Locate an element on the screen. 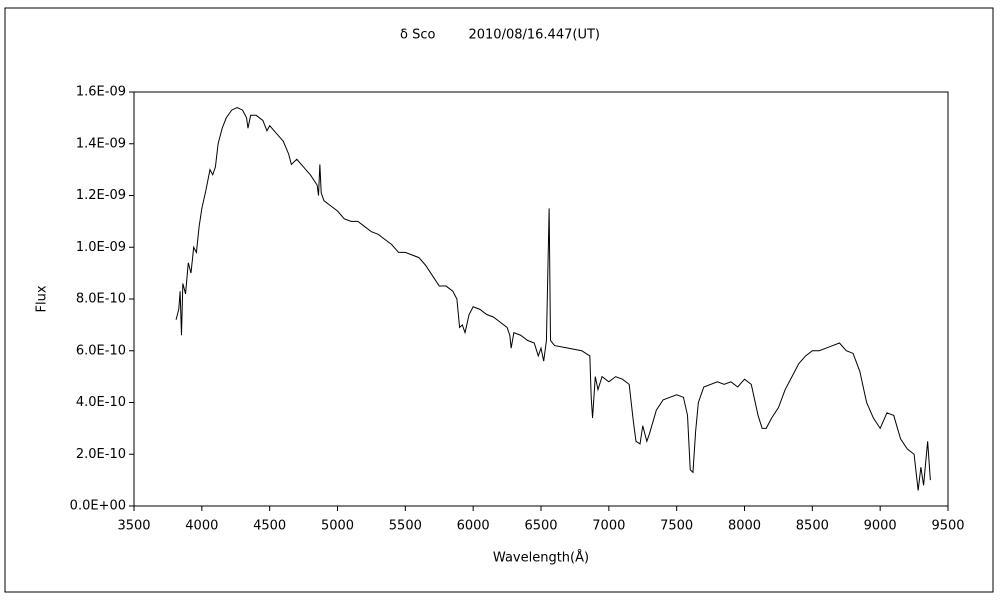 The height and width of the screenshot is (600, 1000). x-tick-label: 5000 is located at coordinates (337, 526).